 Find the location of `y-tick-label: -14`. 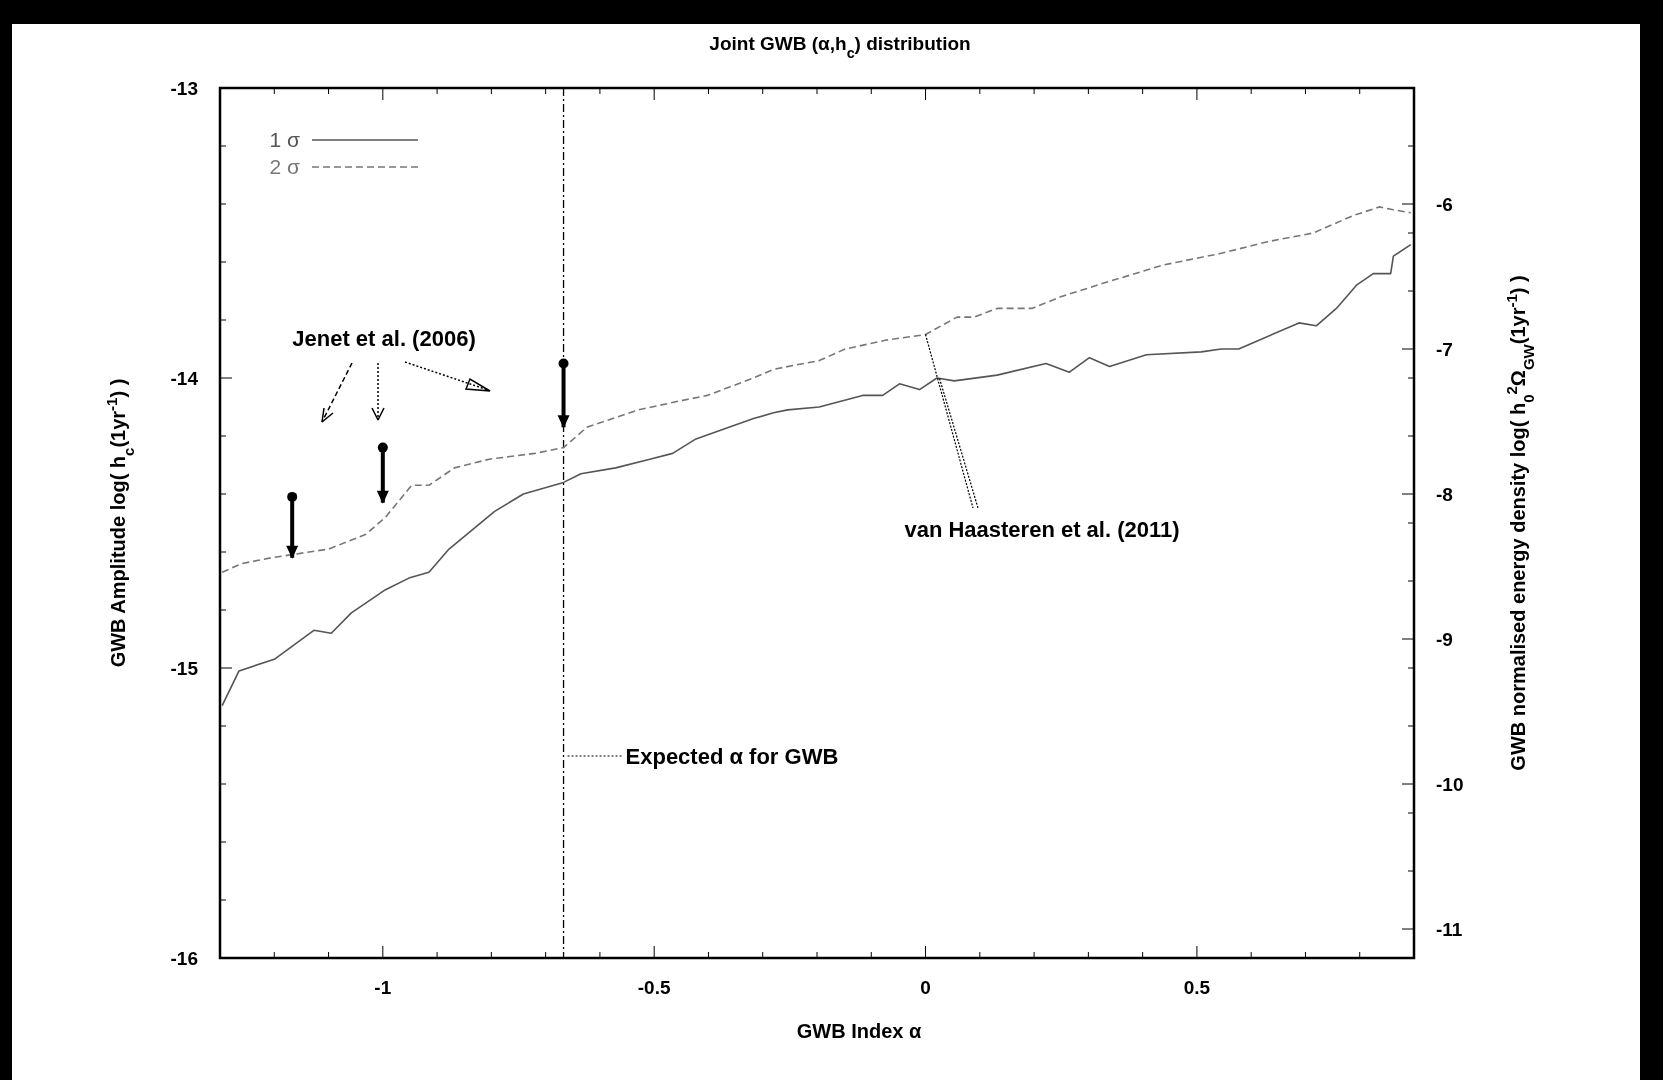

y-tick-label: -14 is located at coordinates (184, 378).